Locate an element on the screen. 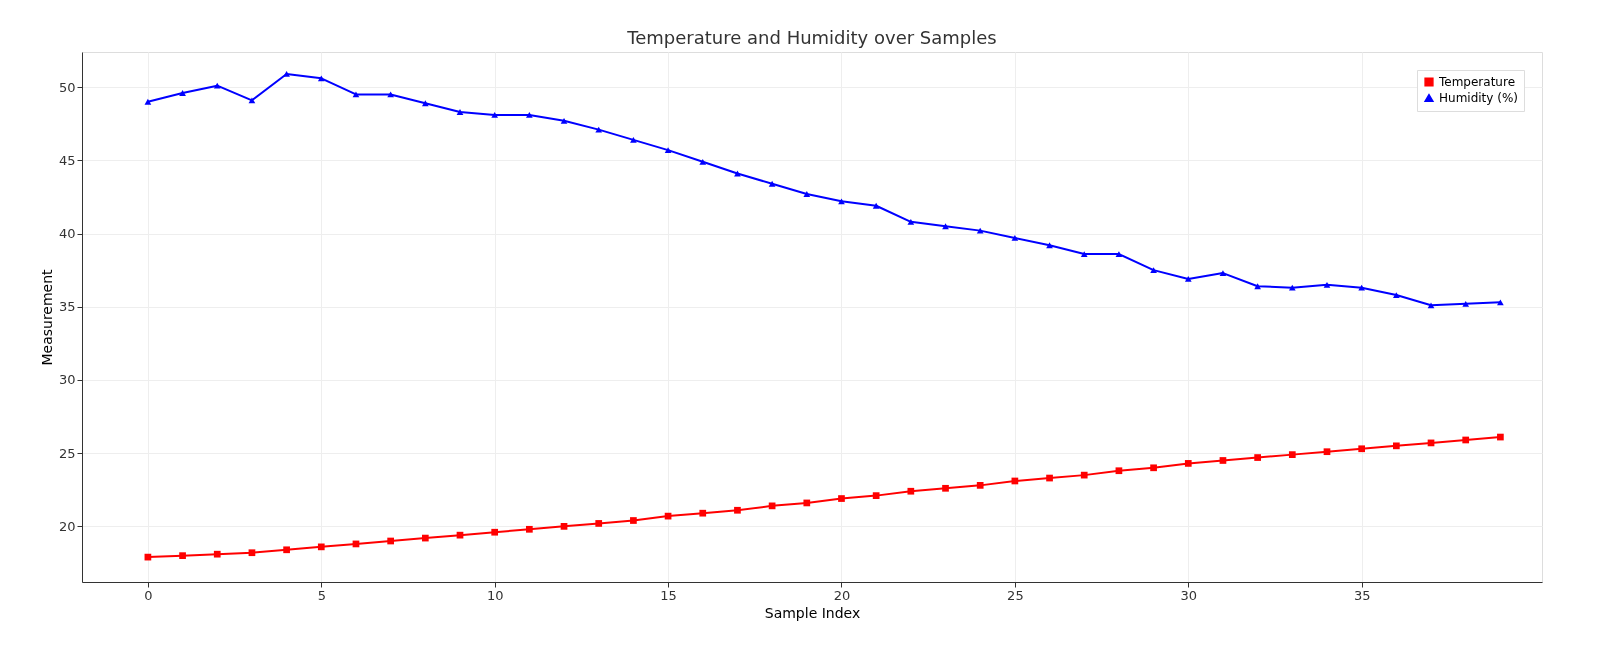 This screenshot has width=1614, height=658. y-tick-label: 45 is located at coordinates (67, 160).